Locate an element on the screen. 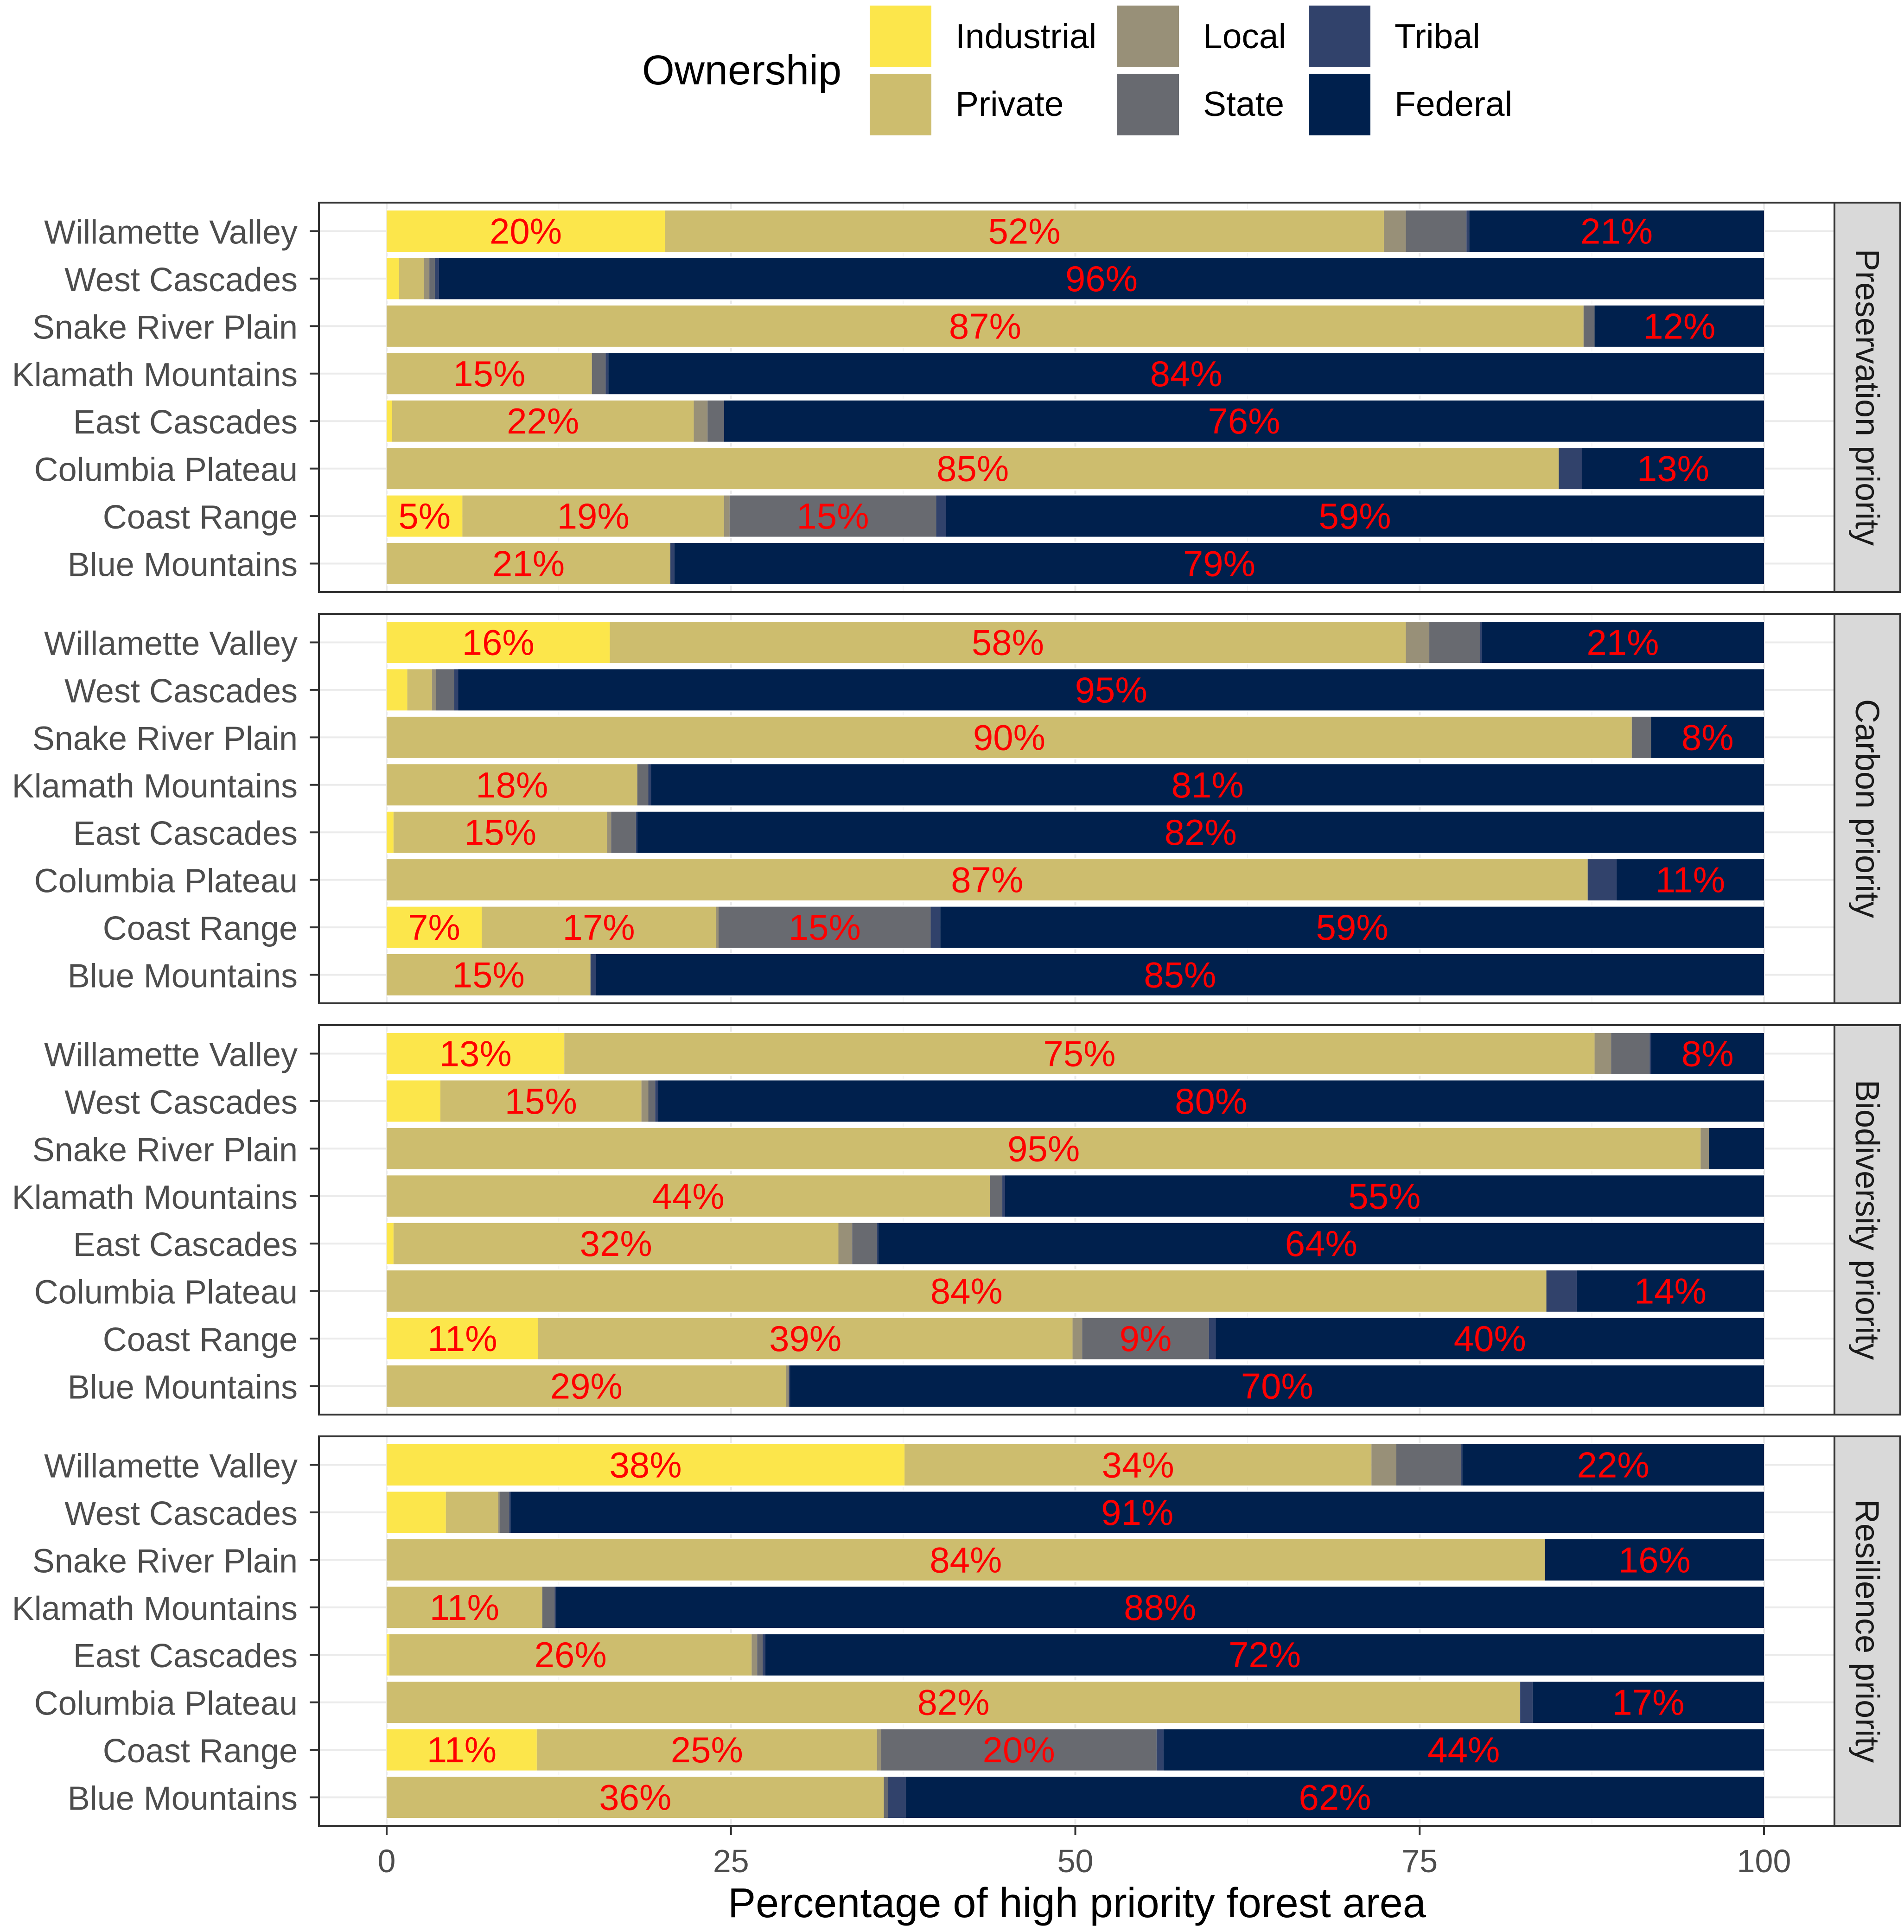 This screenshot has height=1932, width=1904. bar-east-cascades: 26% 72% is located at coordinates (1075, 1654).